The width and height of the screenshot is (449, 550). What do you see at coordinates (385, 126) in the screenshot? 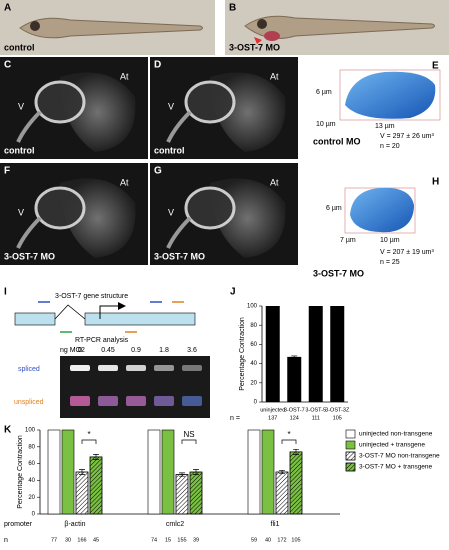
I see `dimension: 13 µm` at bounding box center [385, 126].